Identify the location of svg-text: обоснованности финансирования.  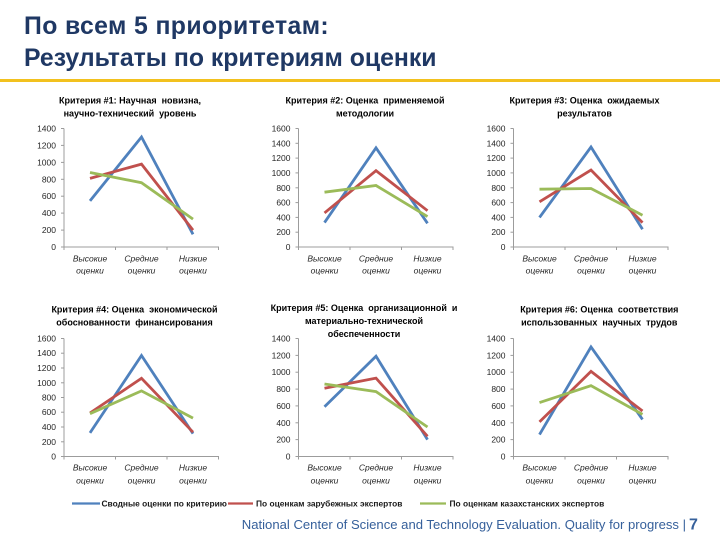
(134, 323).